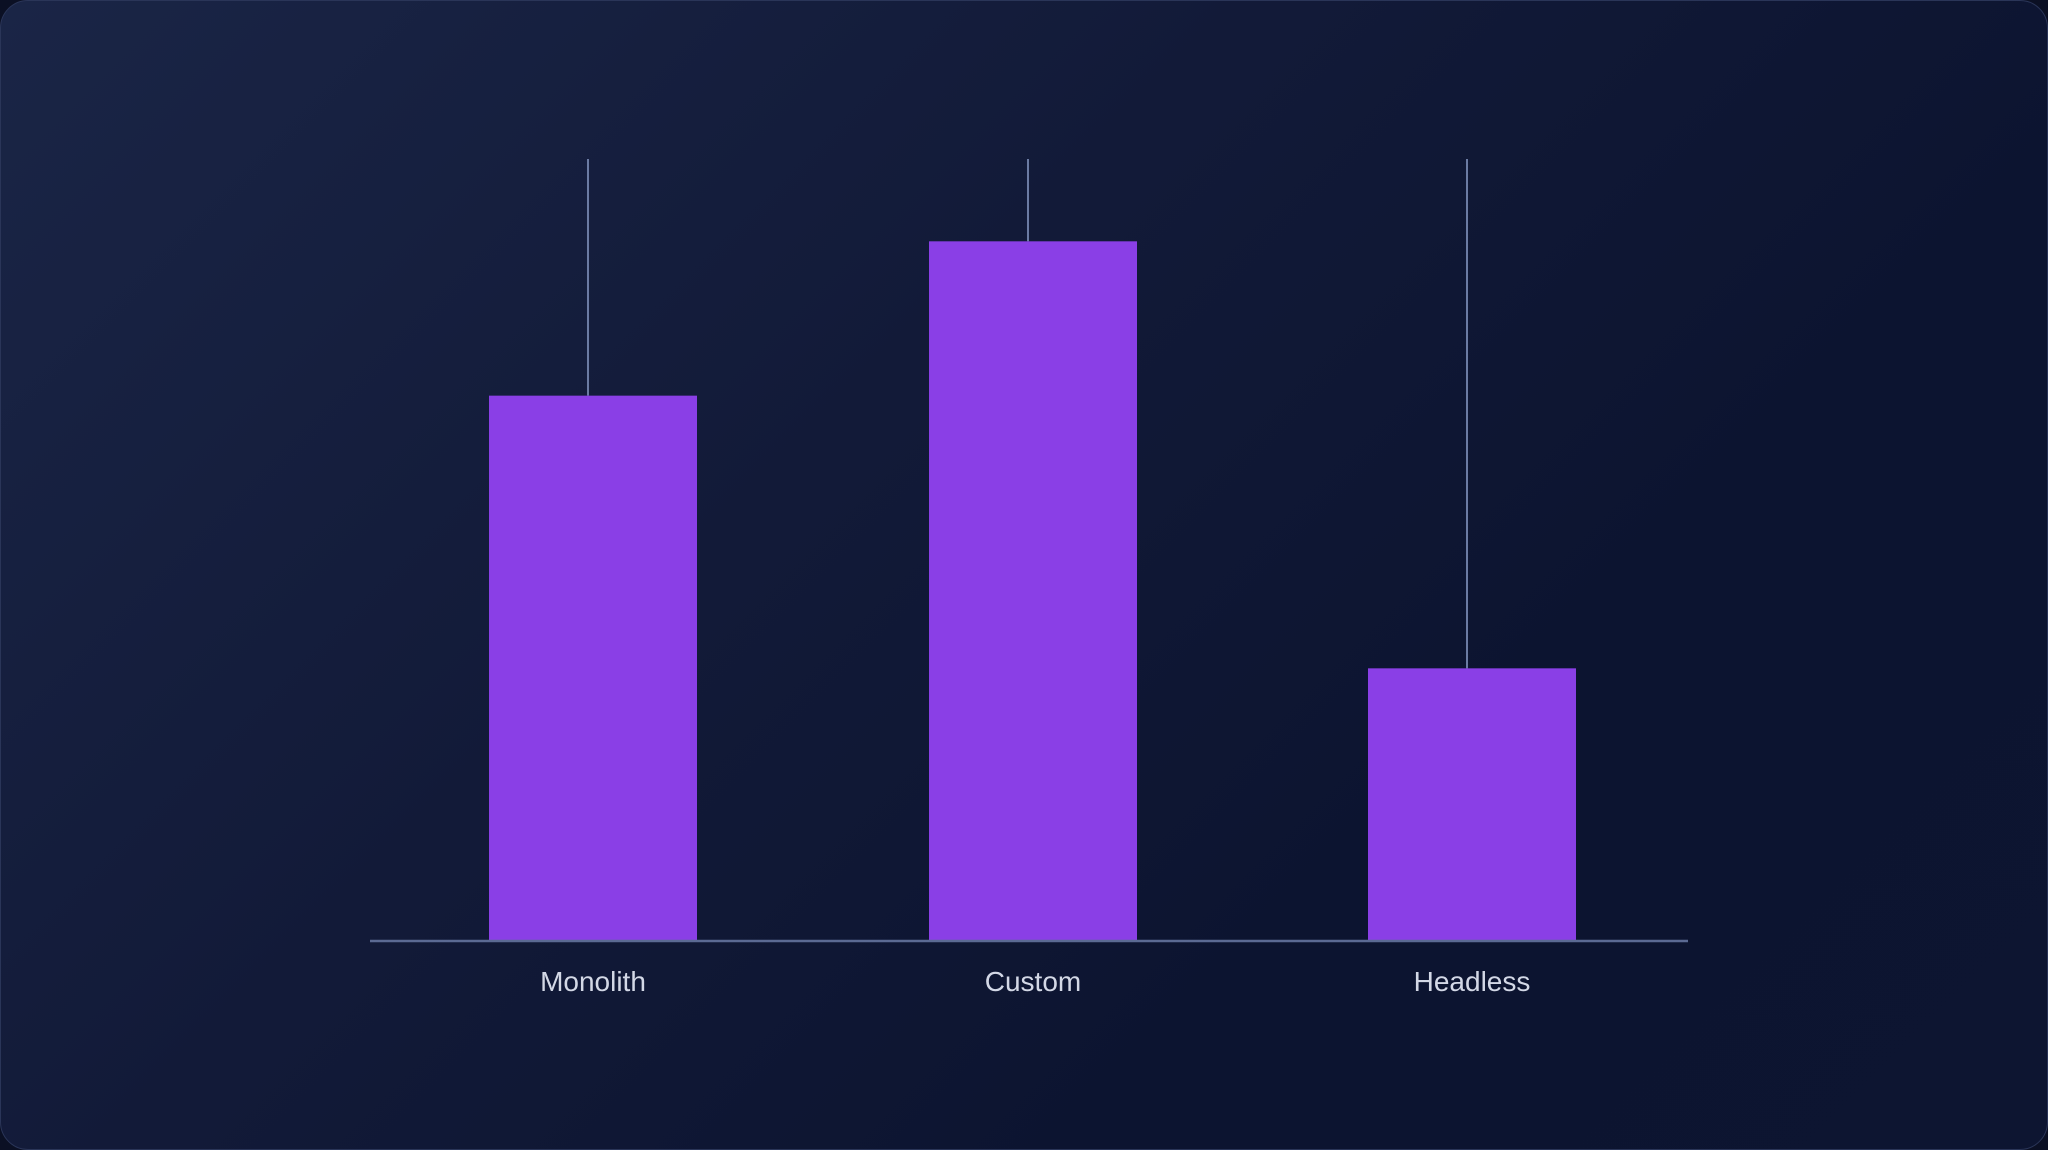 This screenshot has height=1150, width=2048. I want to click on bar-custom, so click(1033, 591).